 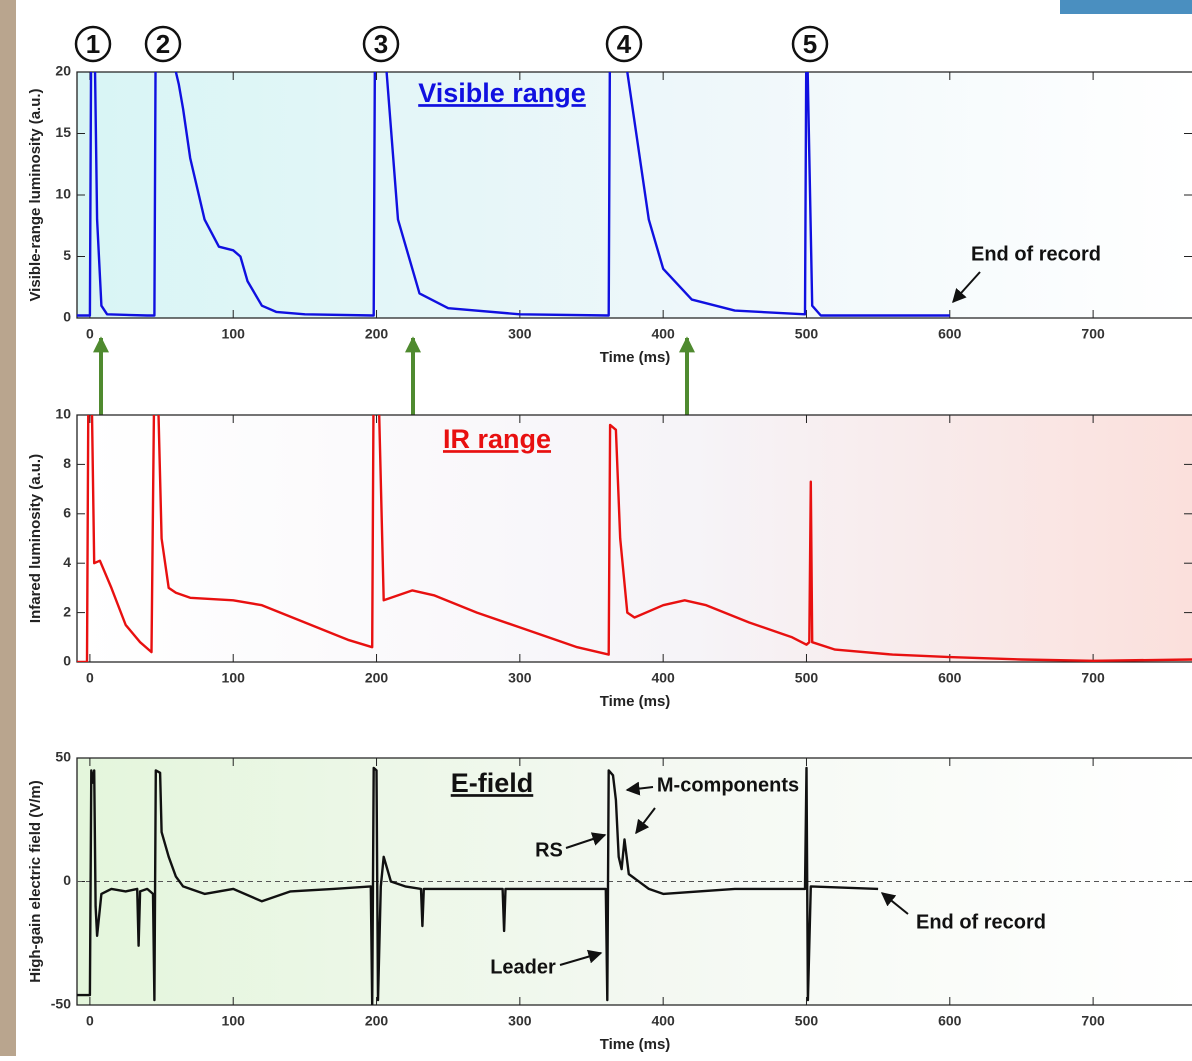 I want to click on stroke-marker: 5, so click(x=810, y=44).